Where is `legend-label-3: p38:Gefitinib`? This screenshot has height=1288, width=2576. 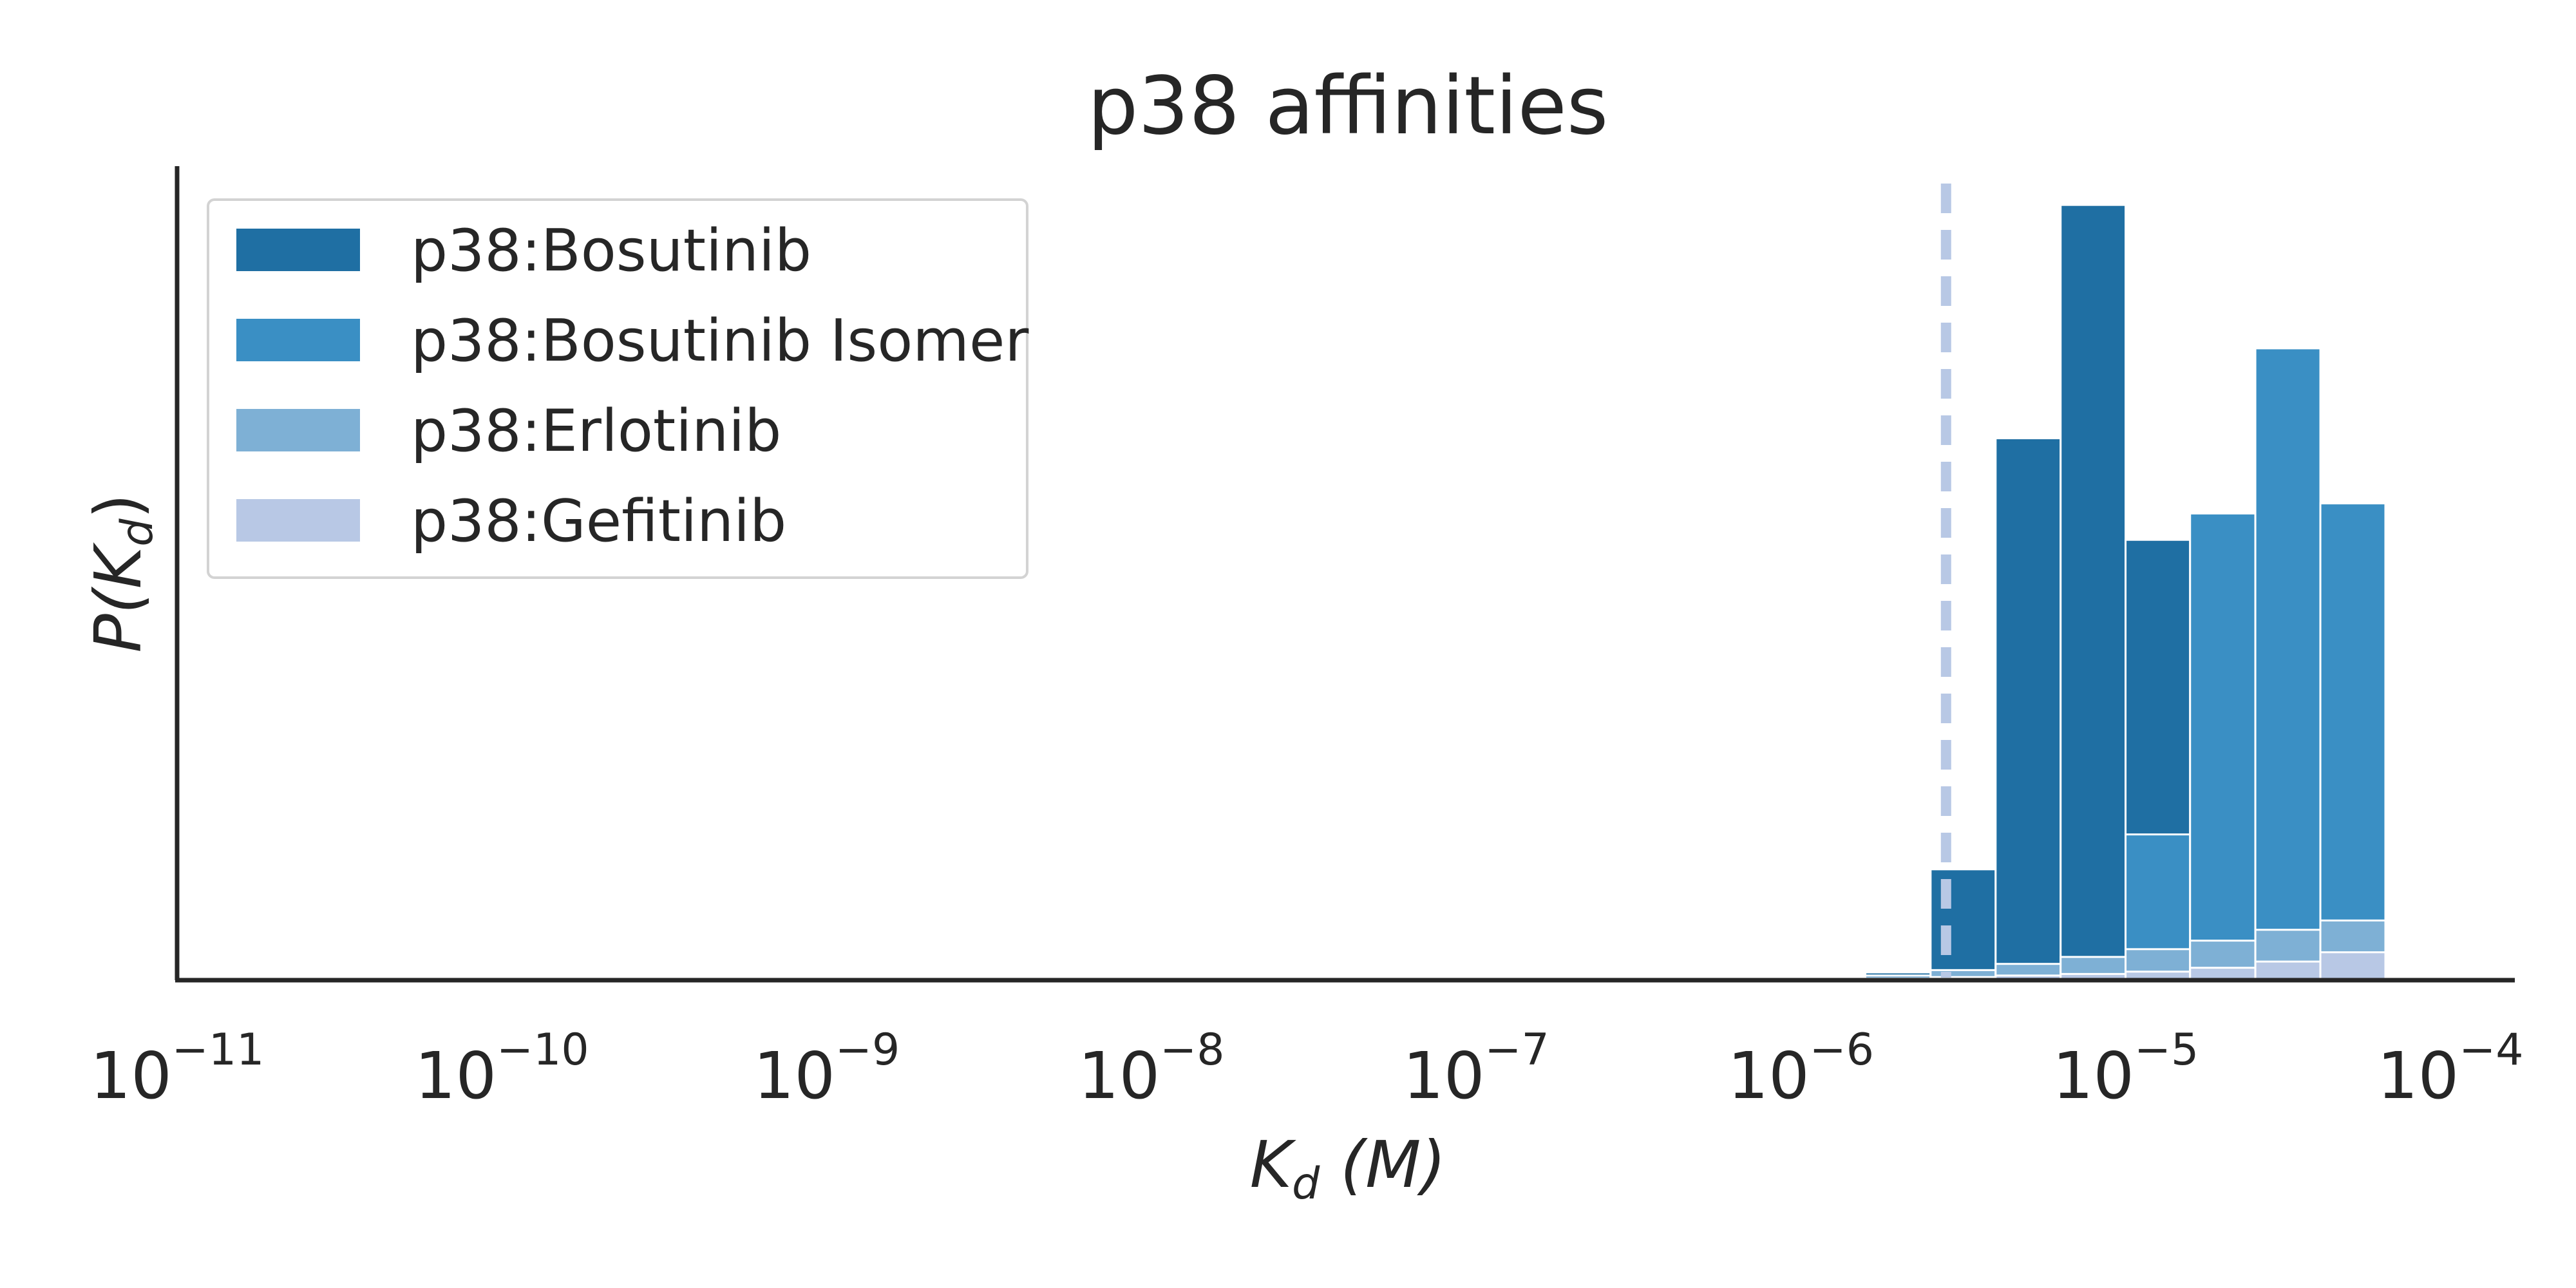 legend-label-3: p38:Gefitinib is located at coordinates (598, 522).